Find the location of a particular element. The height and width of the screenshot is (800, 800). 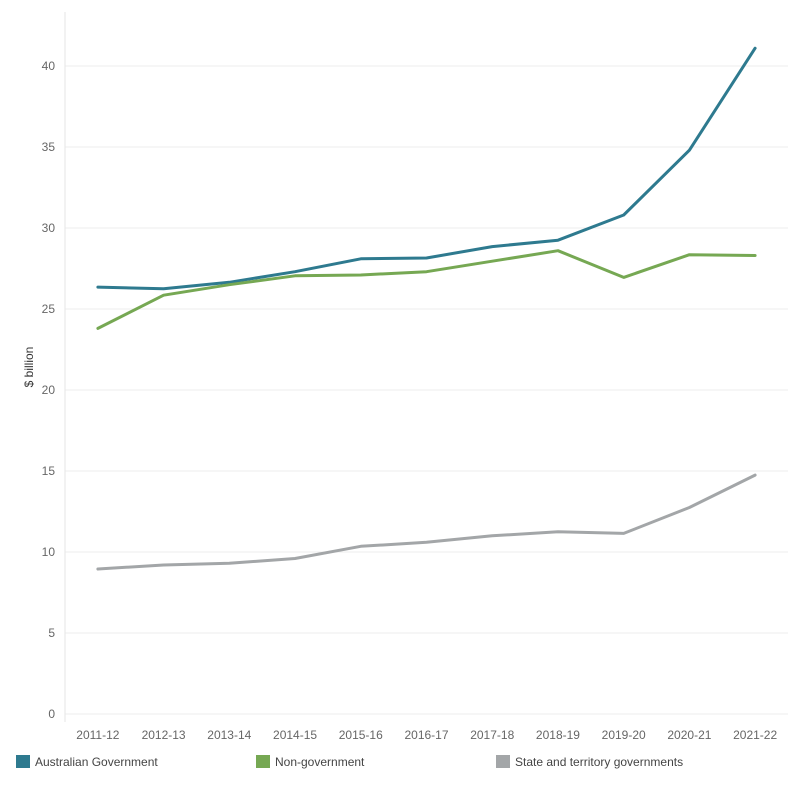

y-tick-label: 15 is located at coordinates (49, 471).